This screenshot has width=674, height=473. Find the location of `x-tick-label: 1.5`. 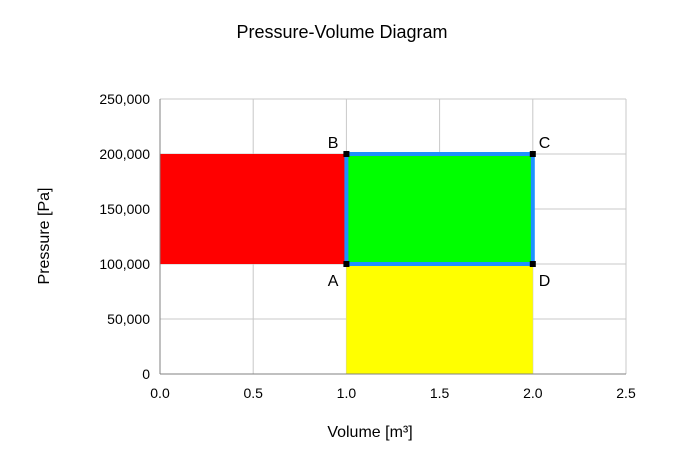

x-tick-label: 1.5 is located at coordinates (440, 393).